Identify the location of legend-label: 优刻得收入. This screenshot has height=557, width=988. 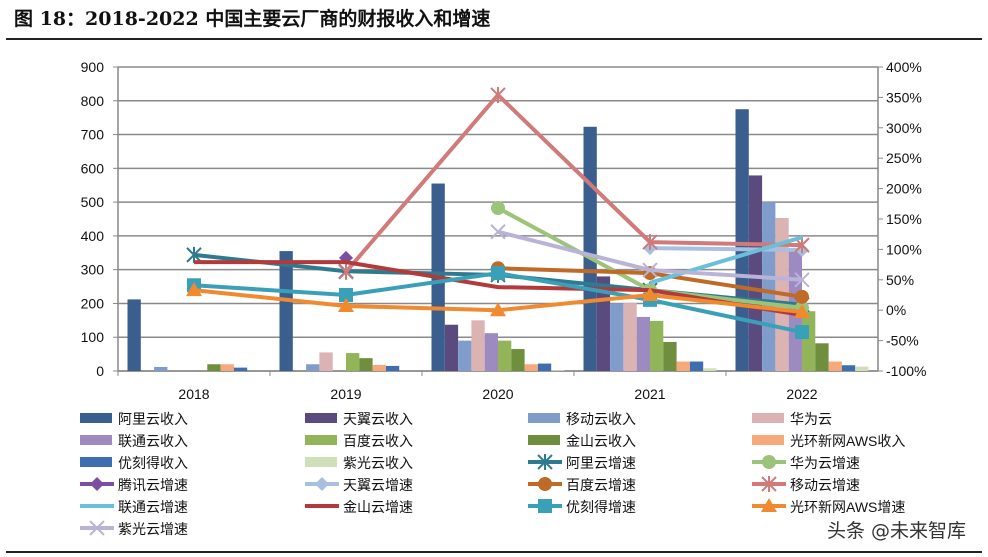
(153, 463).